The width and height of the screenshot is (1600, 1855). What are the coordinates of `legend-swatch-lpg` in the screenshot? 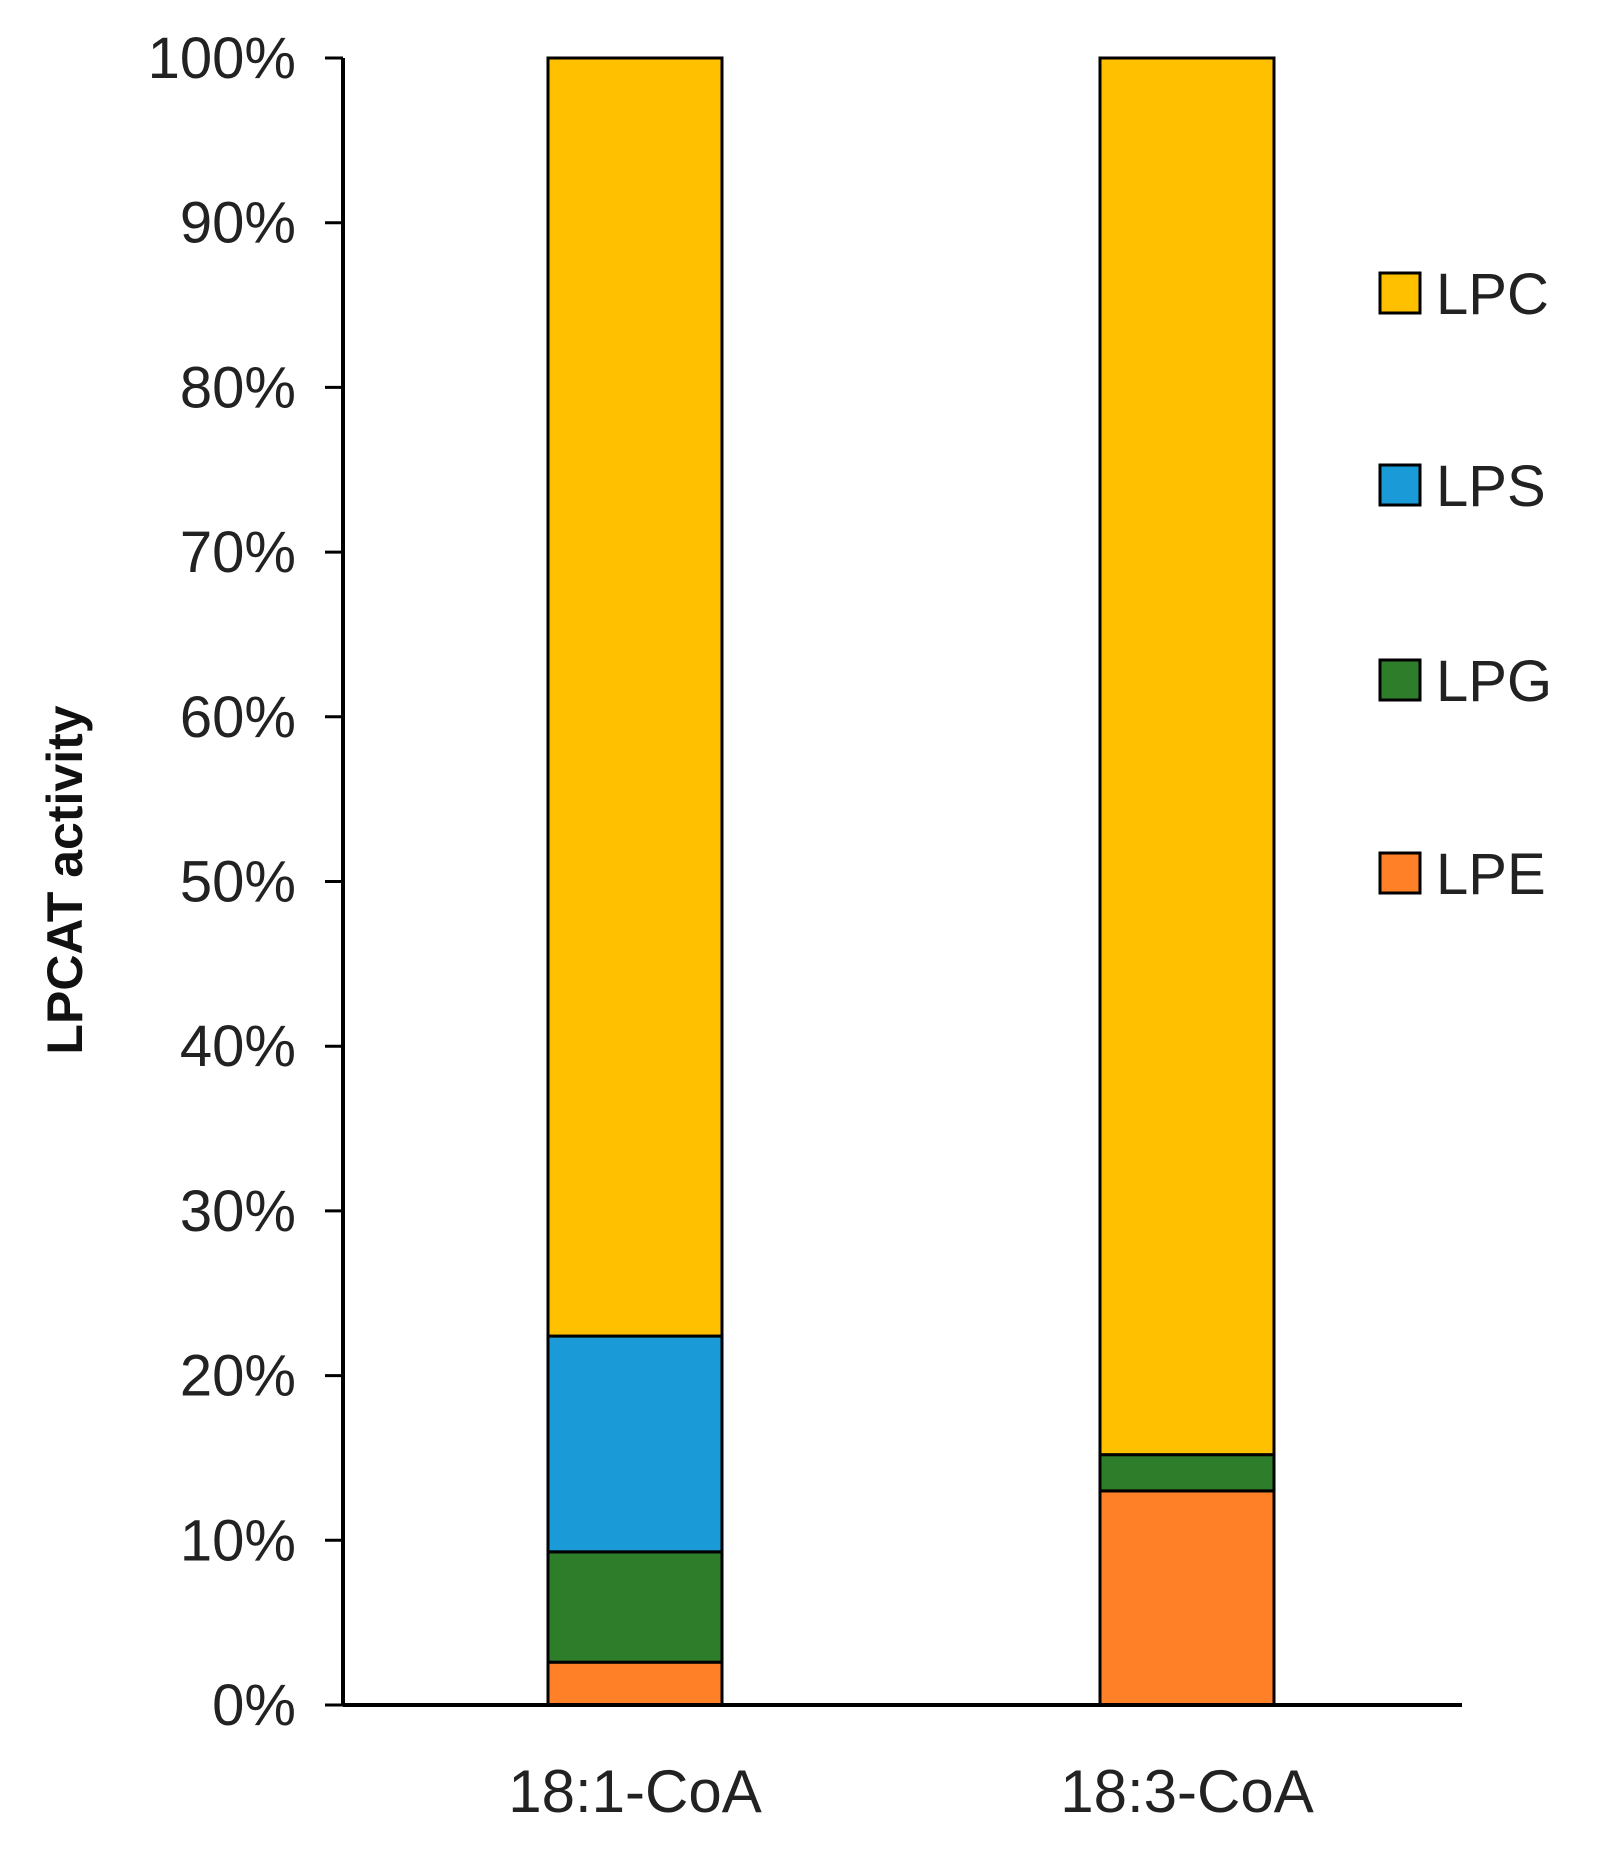 It's located at (1400, 680).